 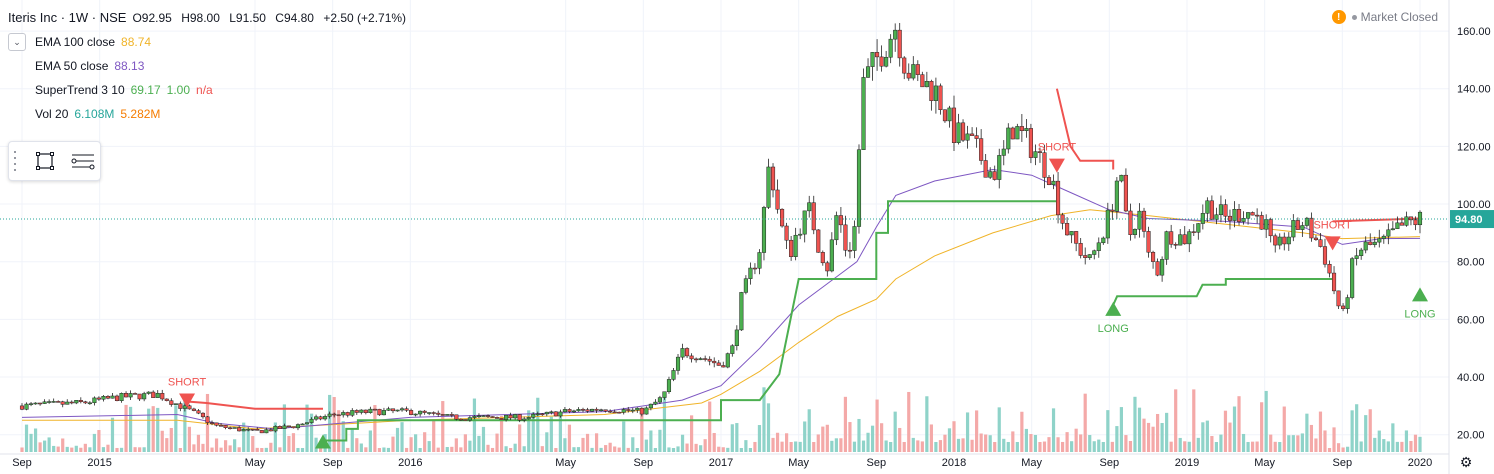 I want to click on collapse-legend-button: ⌄, so click(x=17, y=42).